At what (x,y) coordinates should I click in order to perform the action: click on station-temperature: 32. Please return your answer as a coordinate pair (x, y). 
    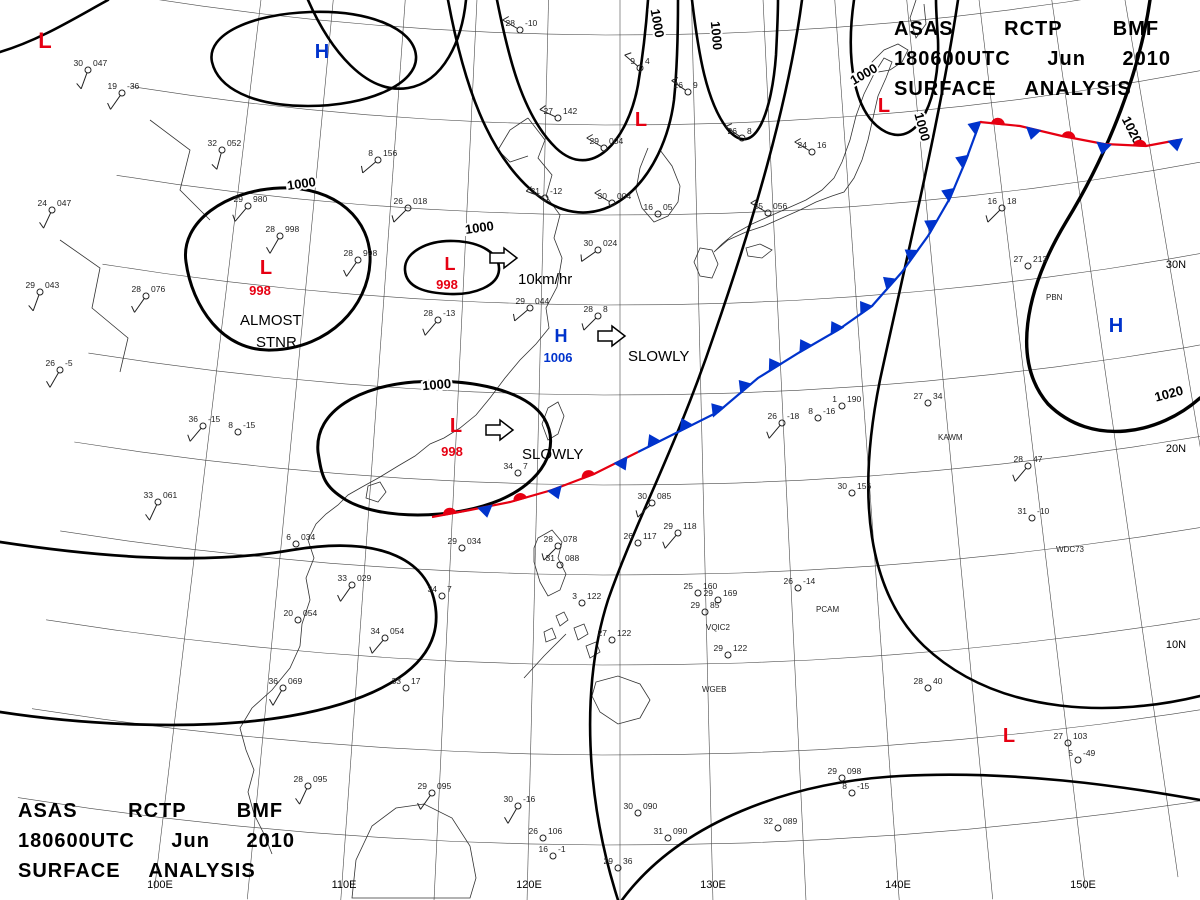
    Looking at the image, I should click on (769, 821).